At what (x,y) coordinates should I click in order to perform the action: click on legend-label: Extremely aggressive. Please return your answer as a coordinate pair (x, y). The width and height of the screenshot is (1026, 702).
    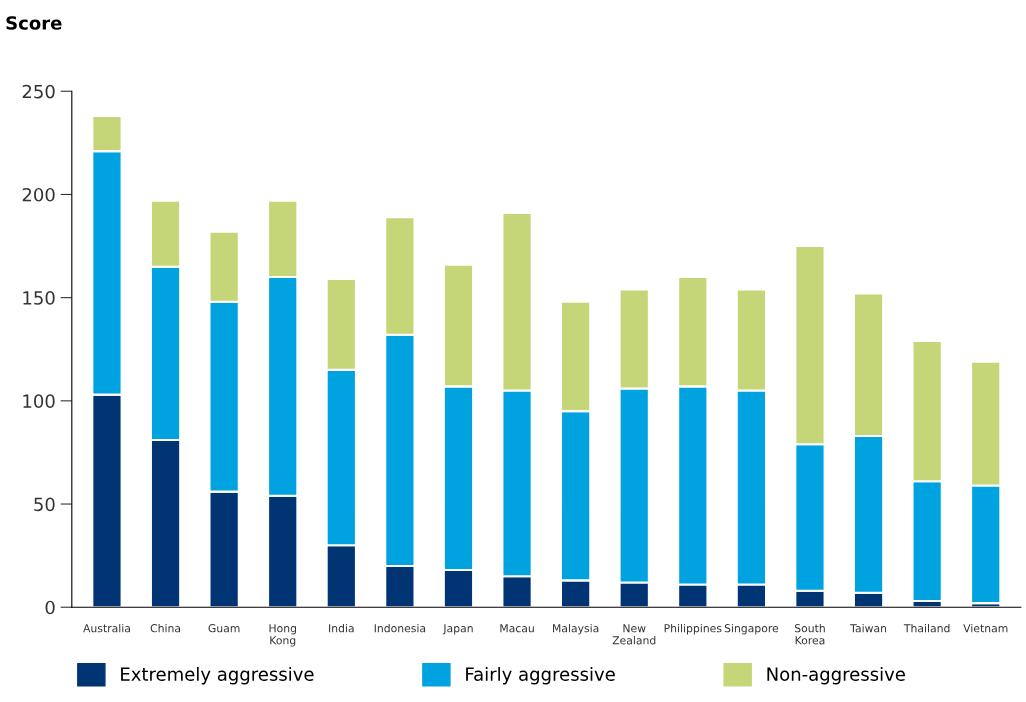
    Looking at the image, I should click on (217, 675).